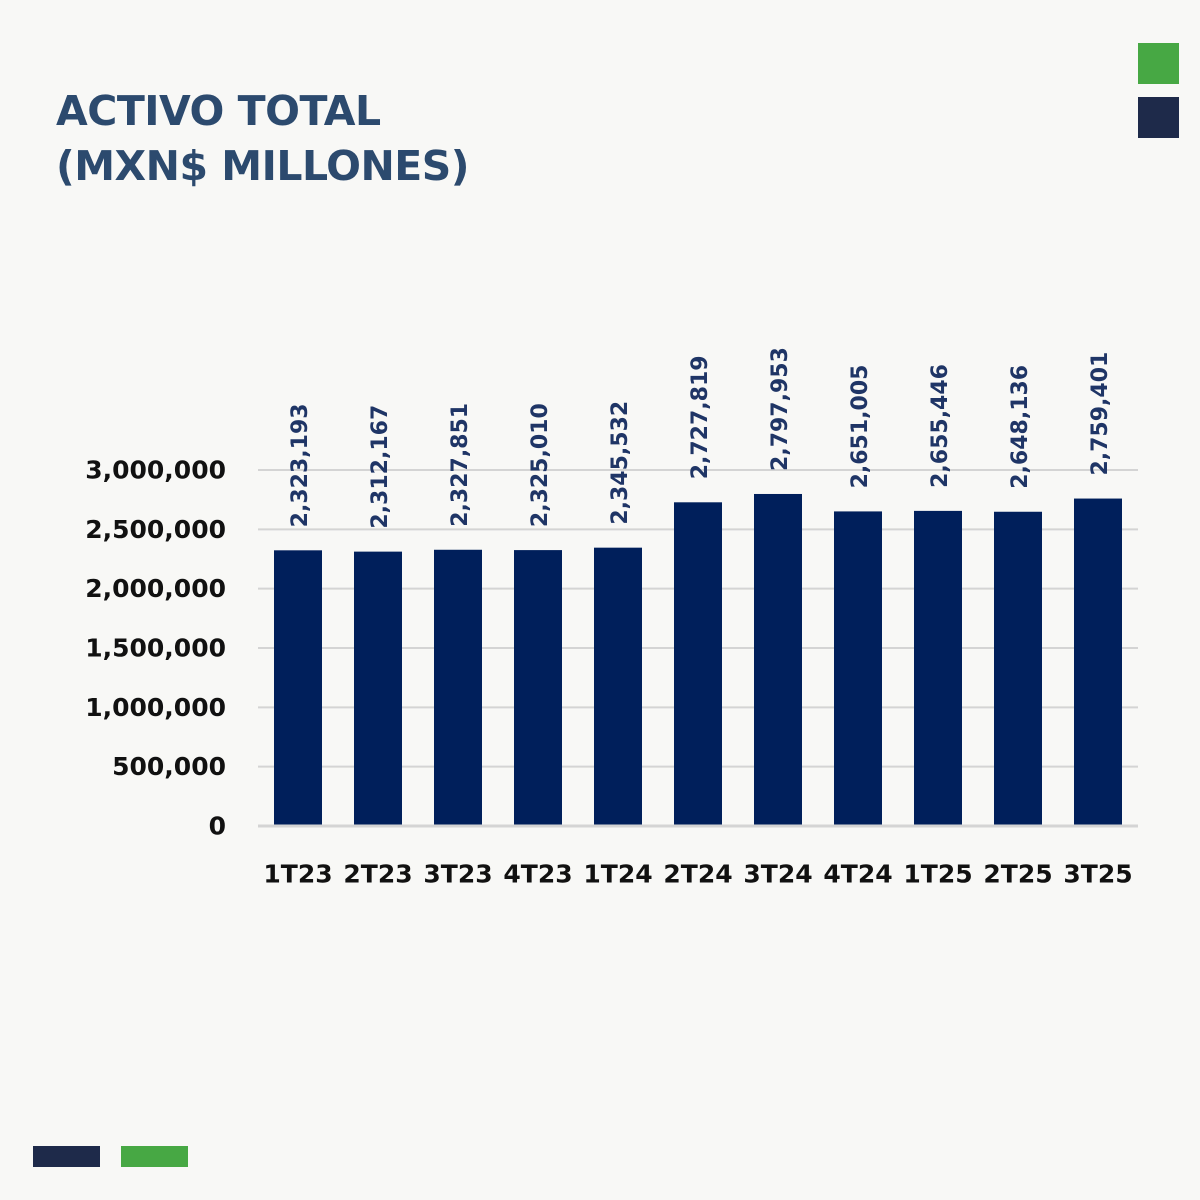 The image size is (1200, 1200). I want to click on bar-4T23, so click(538, 688).